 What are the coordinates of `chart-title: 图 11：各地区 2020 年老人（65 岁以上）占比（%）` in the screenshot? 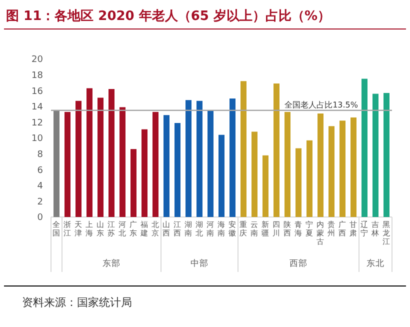 It's located at (168, 16).